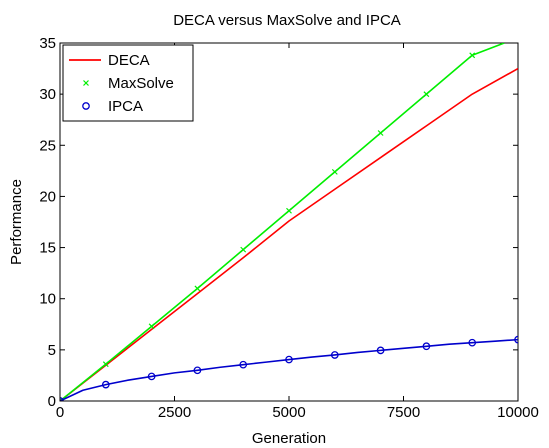 The height and width of the screenshot is (448, 549). What do you see at coordinates (16, 222) in the screenshot?
I see `y-axis-label: Performance` at bounding box center [16, 222].